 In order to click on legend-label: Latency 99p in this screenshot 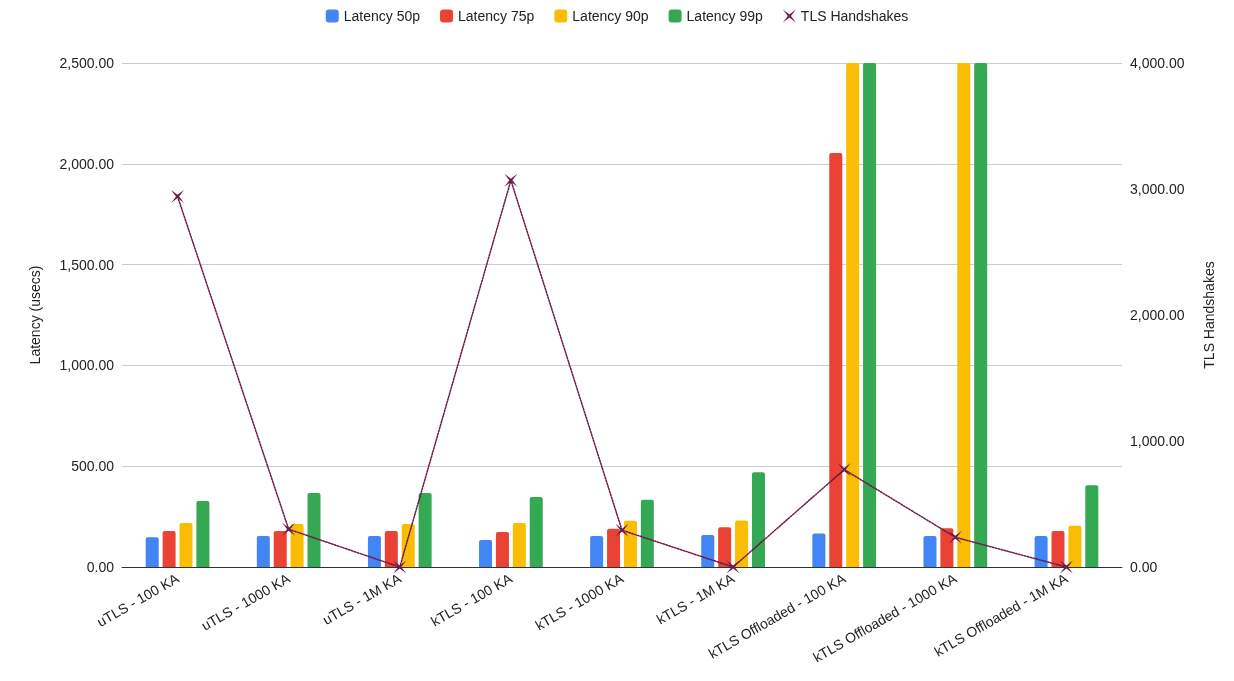, I will do `click(725, 16)`.